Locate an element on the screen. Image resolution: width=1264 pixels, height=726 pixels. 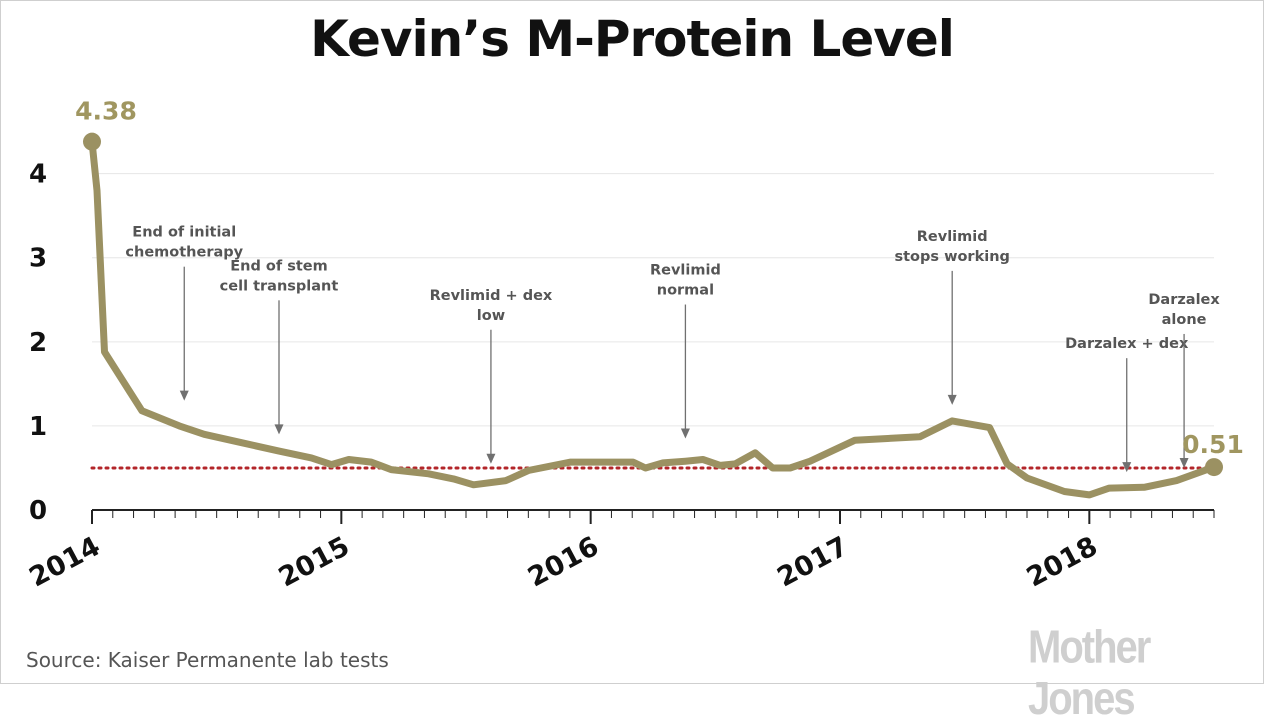
start-value-label: 4.38 is located at coordinates (106, 111).